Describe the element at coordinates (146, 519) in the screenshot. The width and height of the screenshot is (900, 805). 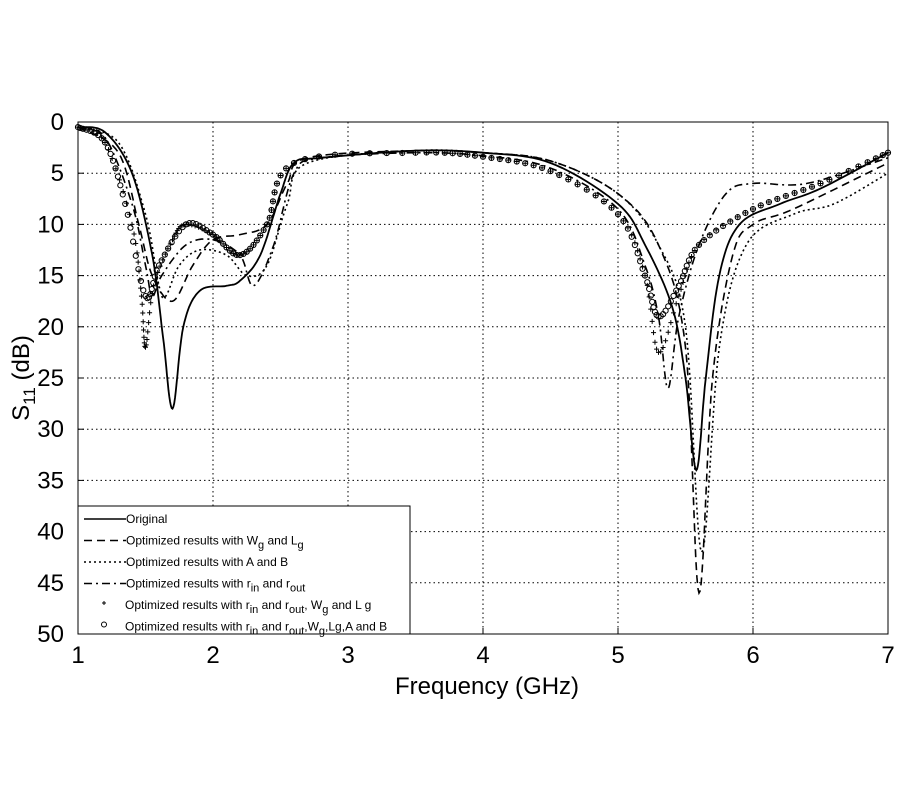
I see `legend-label-text: Original` at that location.